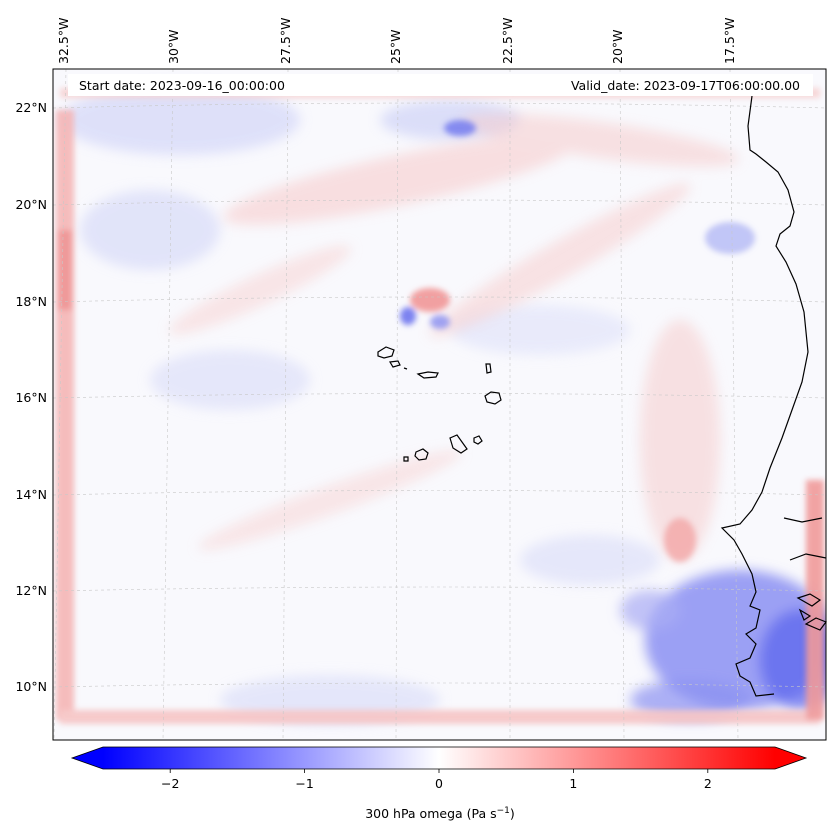  I want to click on colorbar-title-close: ), so click(512, 814).